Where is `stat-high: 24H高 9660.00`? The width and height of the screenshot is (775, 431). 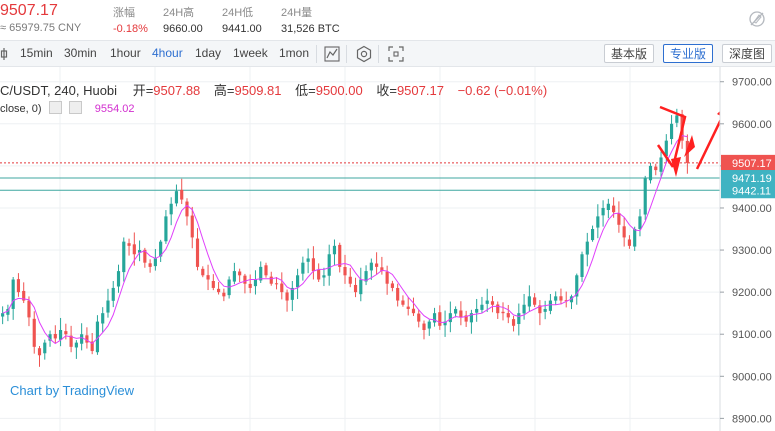 stat-high: 24H高 9660.00 is located at coordinates (183, 19).